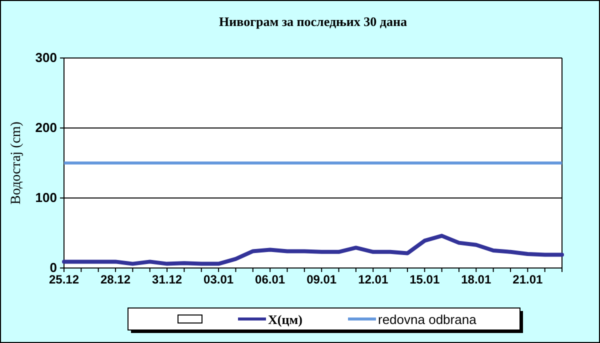 Image resolution: width=600 pixels, height=343 pixels. Describe the element at coordinates (16, 162) in the screenshot. I see `y-axis-title: Водостај (cm)` at that location.